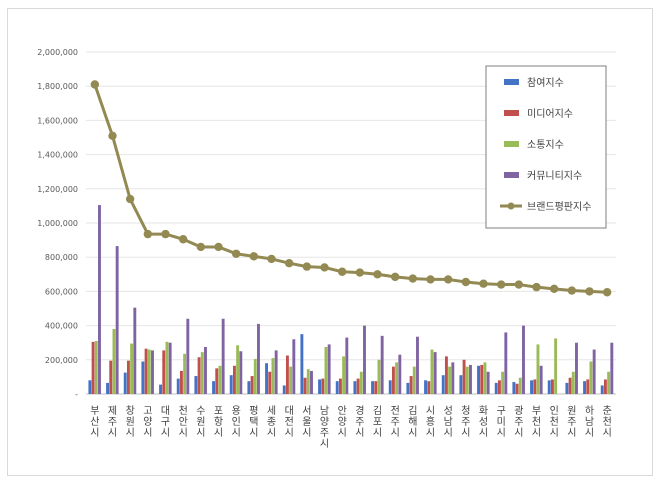  Describe the element at coordinates (417, 365) in the screenshot. I see `bar-커뮤니티지수-김해시` at that location.